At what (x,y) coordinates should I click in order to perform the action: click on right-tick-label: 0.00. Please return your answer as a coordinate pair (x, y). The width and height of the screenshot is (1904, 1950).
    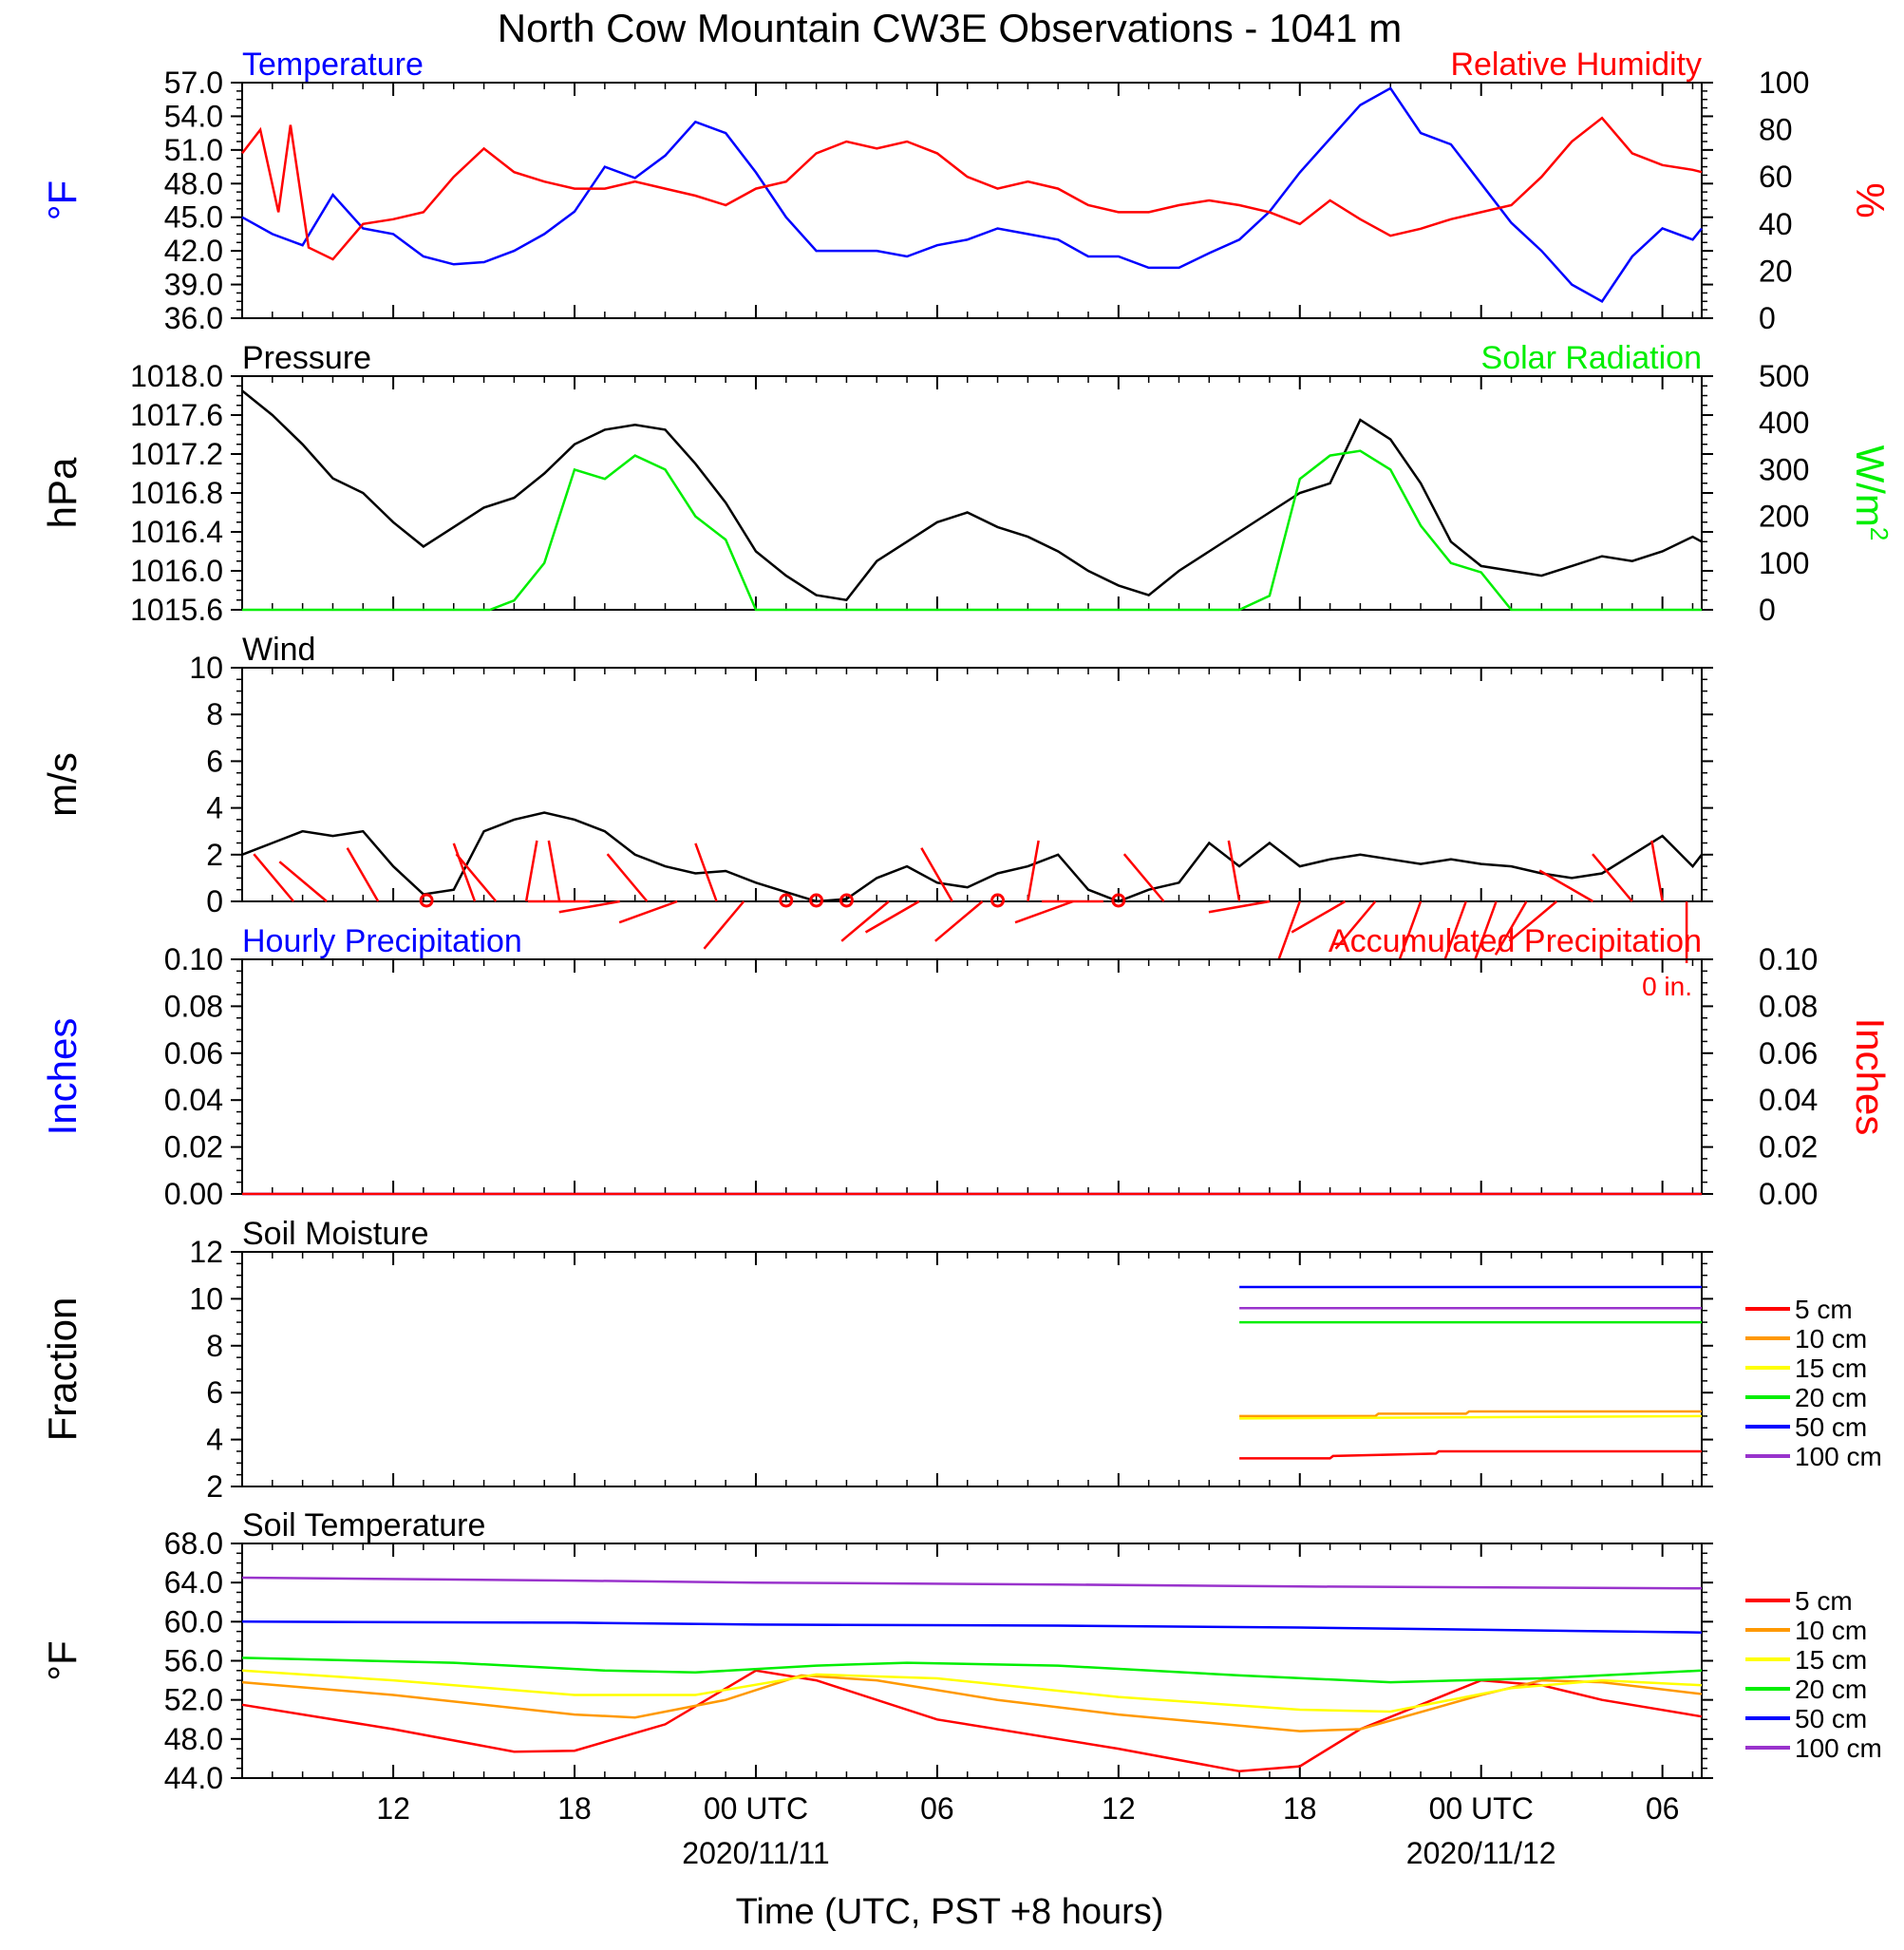
    Looking at the image, I should click on (1788, 1194).